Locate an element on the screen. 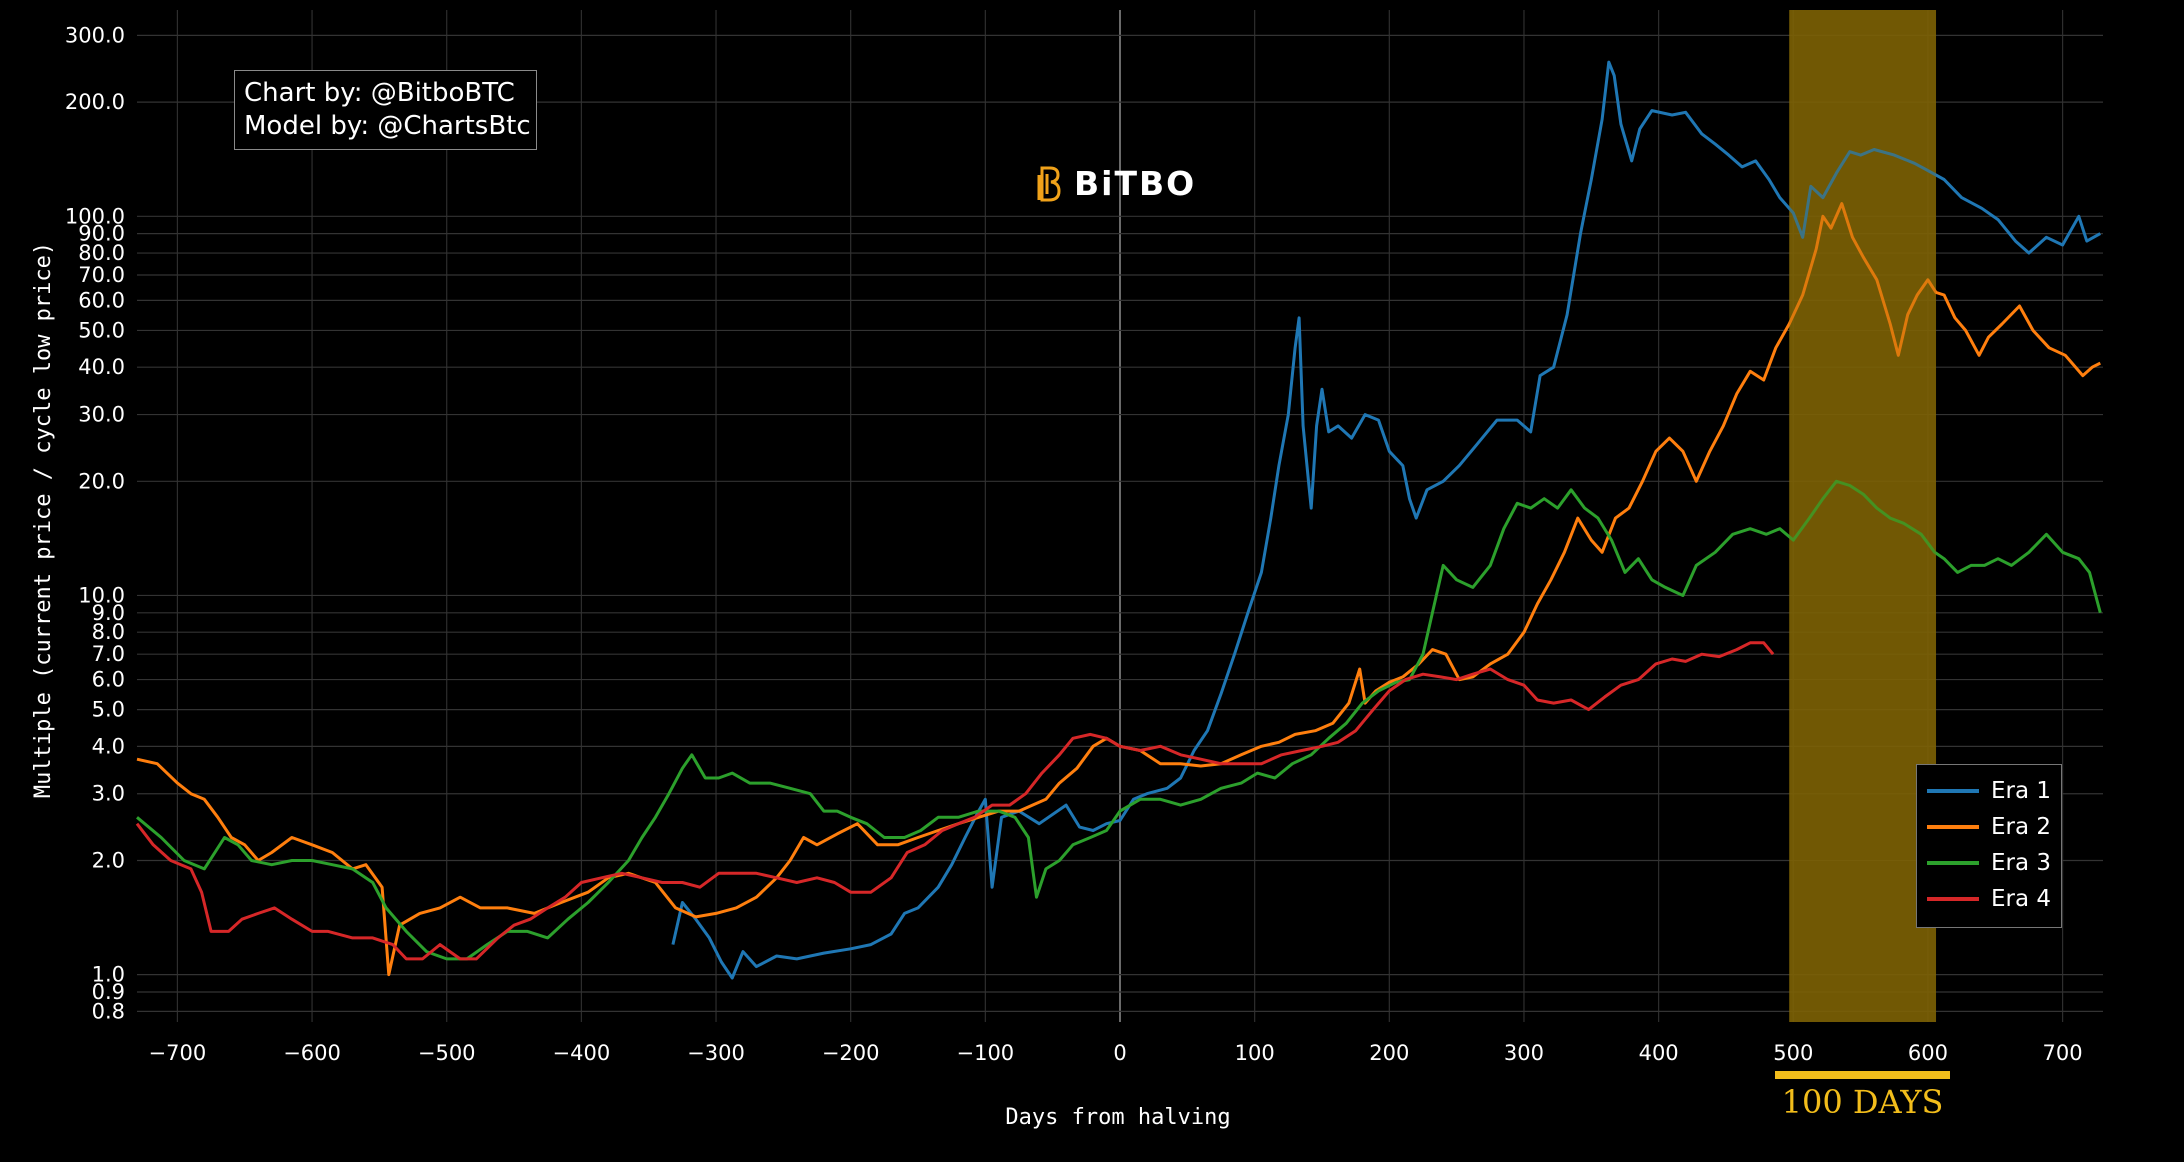  y-tick-label: 0.9 is located at coordinates (108, 992).